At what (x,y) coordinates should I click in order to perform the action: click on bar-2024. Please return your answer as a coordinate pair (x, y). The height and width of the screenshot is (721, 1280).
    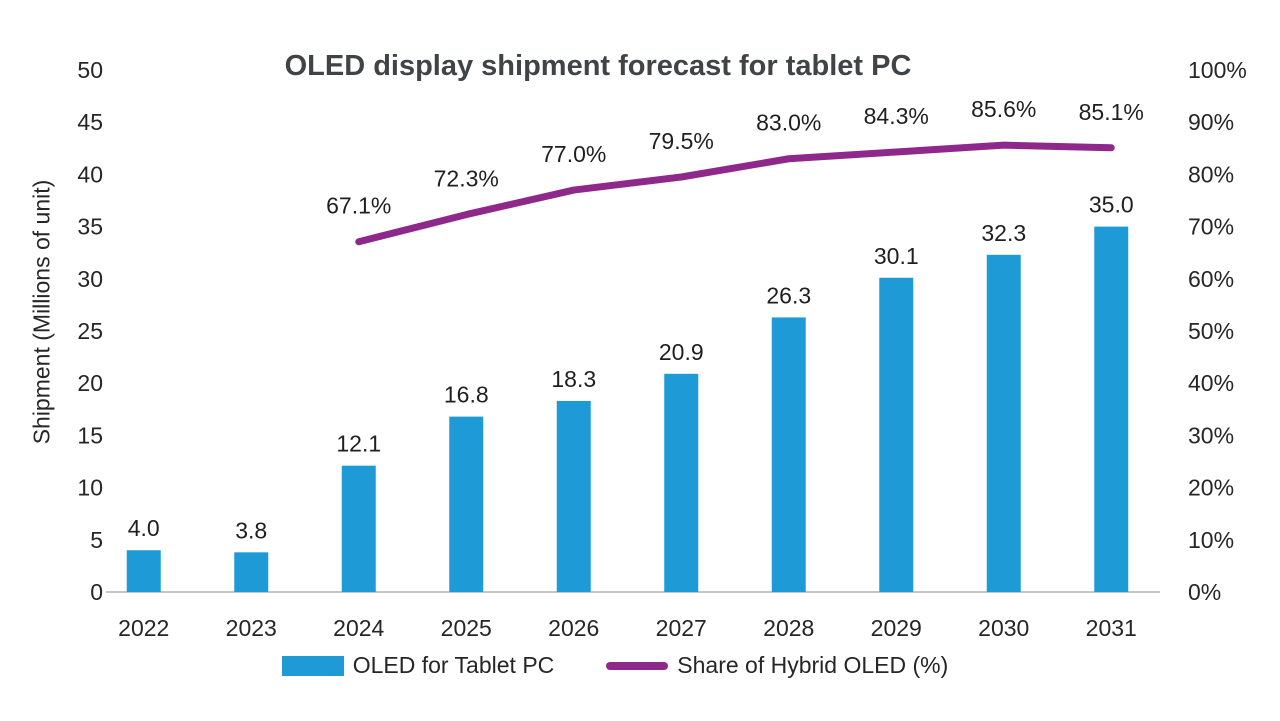
    Looking at the image, I should click on (358, 528).